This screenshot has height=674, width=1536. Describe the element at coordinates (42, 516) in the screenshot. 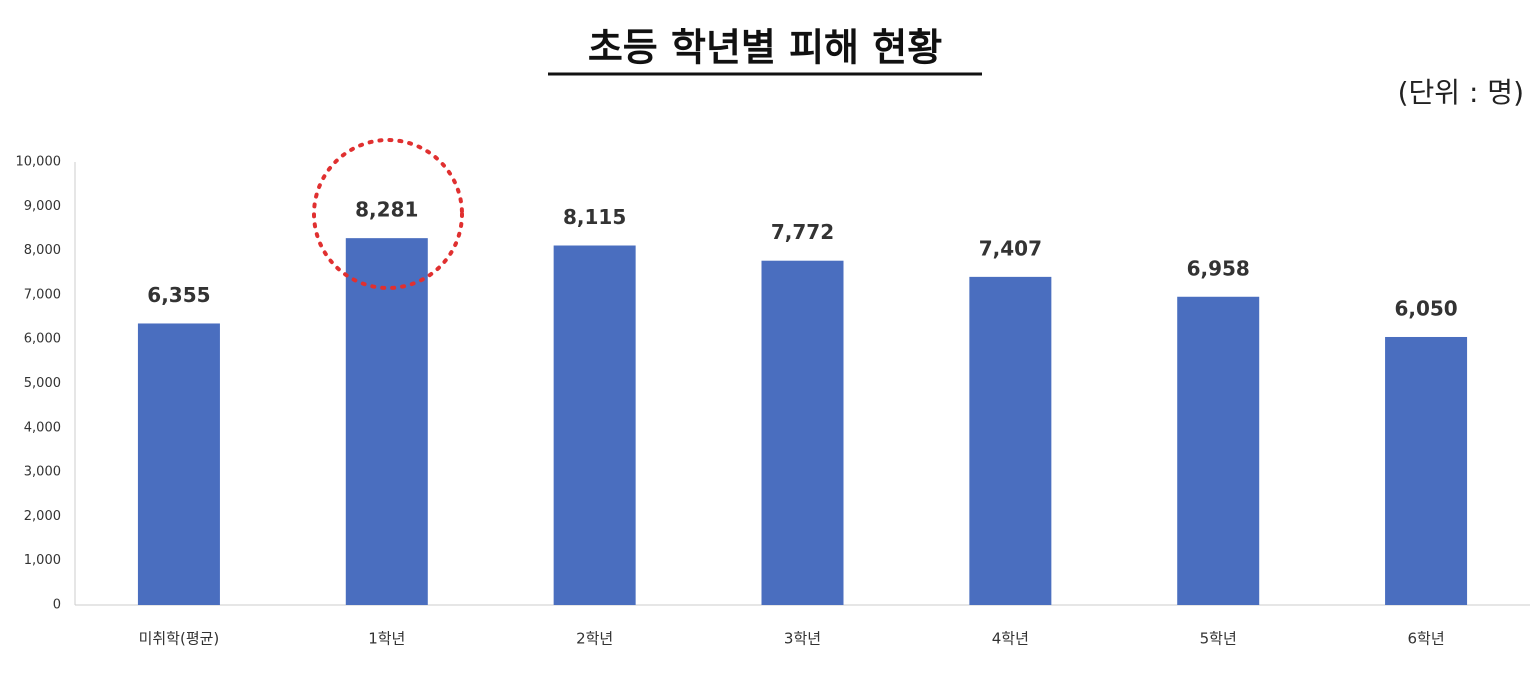

I see `y-tick-label: 2,000` at that location.